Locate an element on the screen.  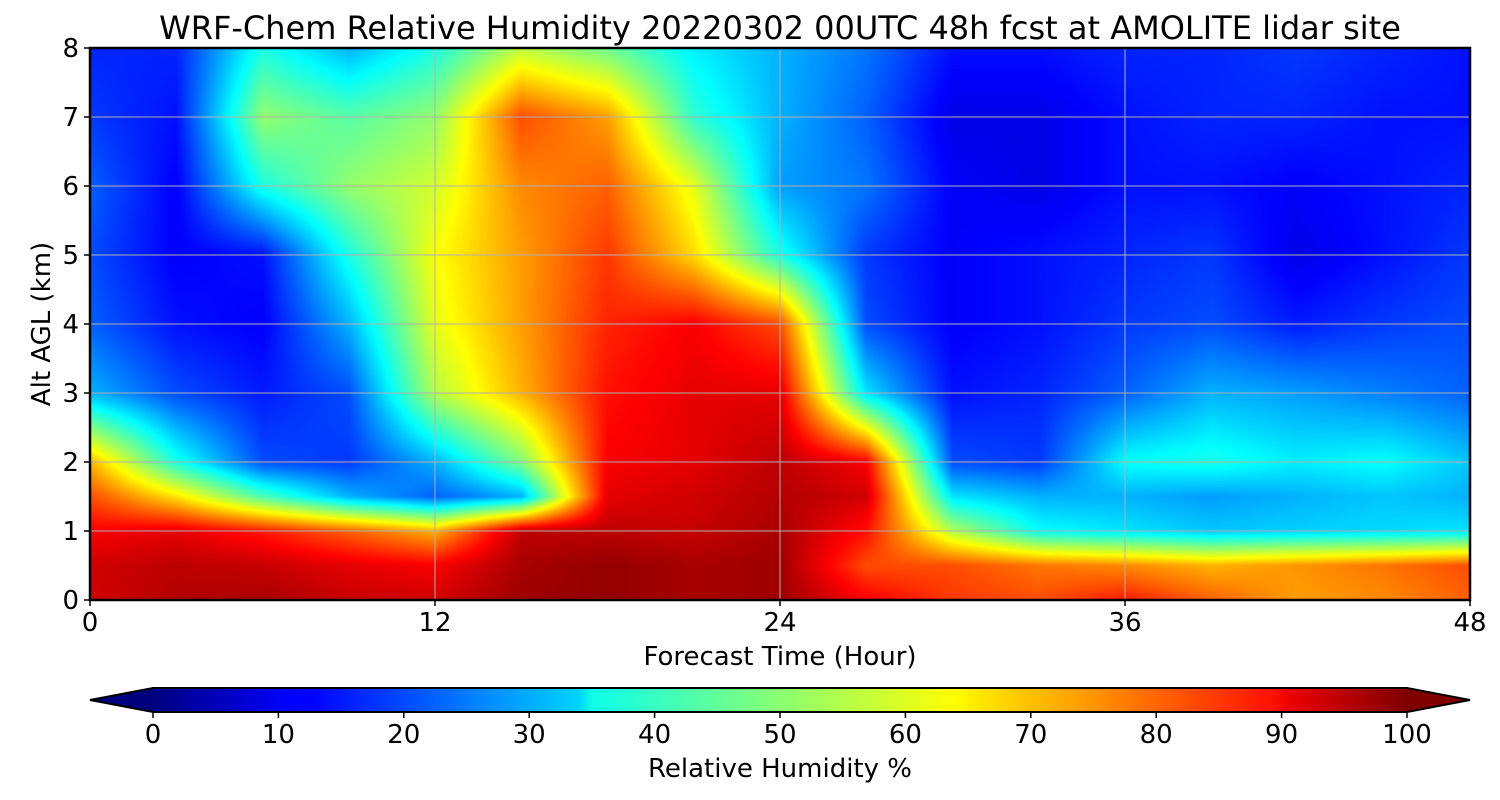
x-tick-label: 36 is located at coordinates (1124, 623).